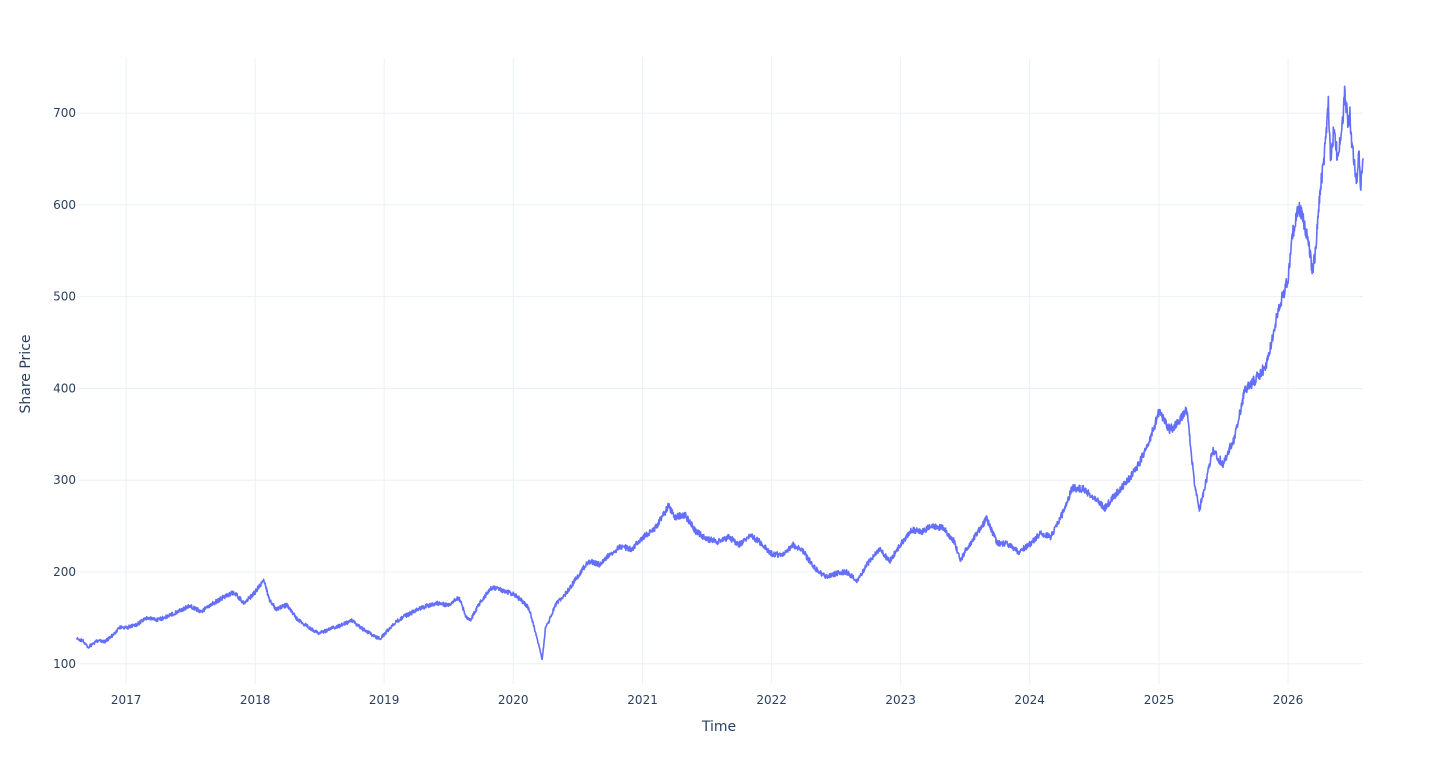 This screenshot has height=768, width=1440. What do you see at coordinates (126, 700) in the screenshot?
I see `x-tick-label: 2017` at bounding box center [126, 700].